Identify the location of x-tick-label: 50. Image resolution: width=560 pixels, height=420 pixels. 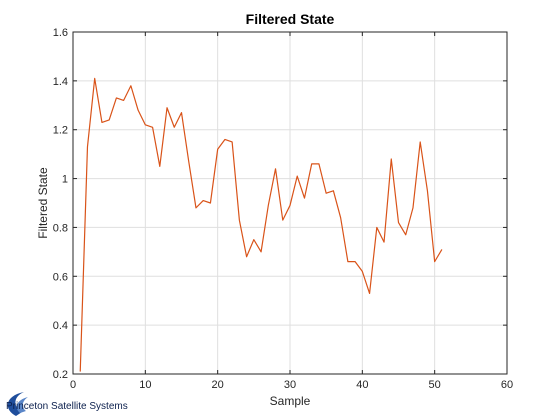
(435, 385).